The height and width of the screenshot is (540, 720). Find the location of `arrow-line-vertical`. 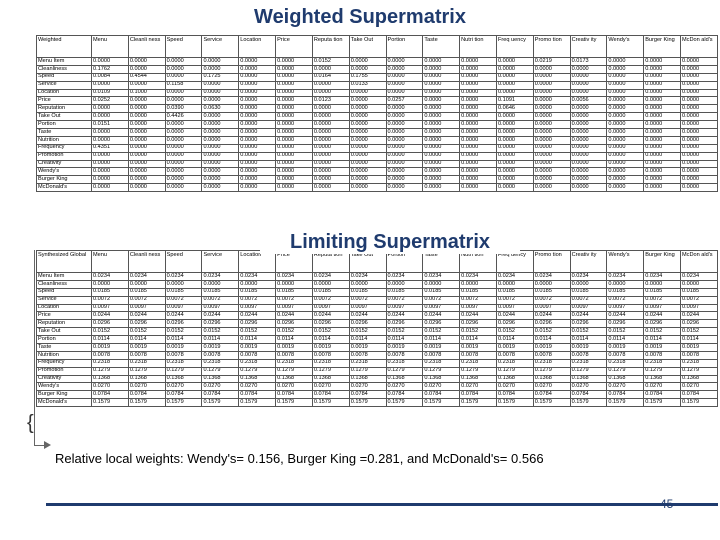

arrow-line-vertical is located at coordinates (34, 347).